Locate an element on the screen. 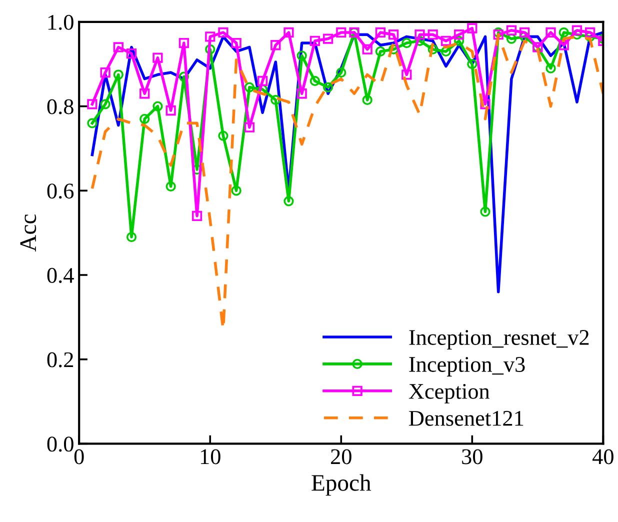 The image size is (618, 522). x-tick-label: 10 is located at coordinates (210, 456).